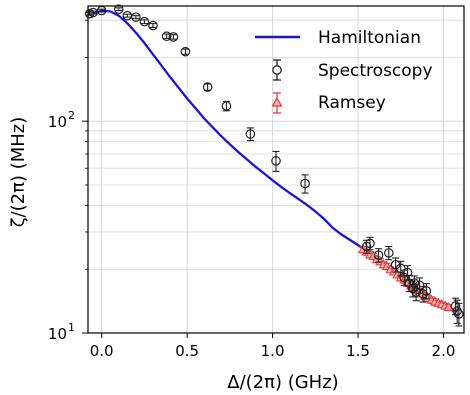 This screenshot has height=395, width=470. I want to click on x-tick-label: 1.0, so click(273, 351).